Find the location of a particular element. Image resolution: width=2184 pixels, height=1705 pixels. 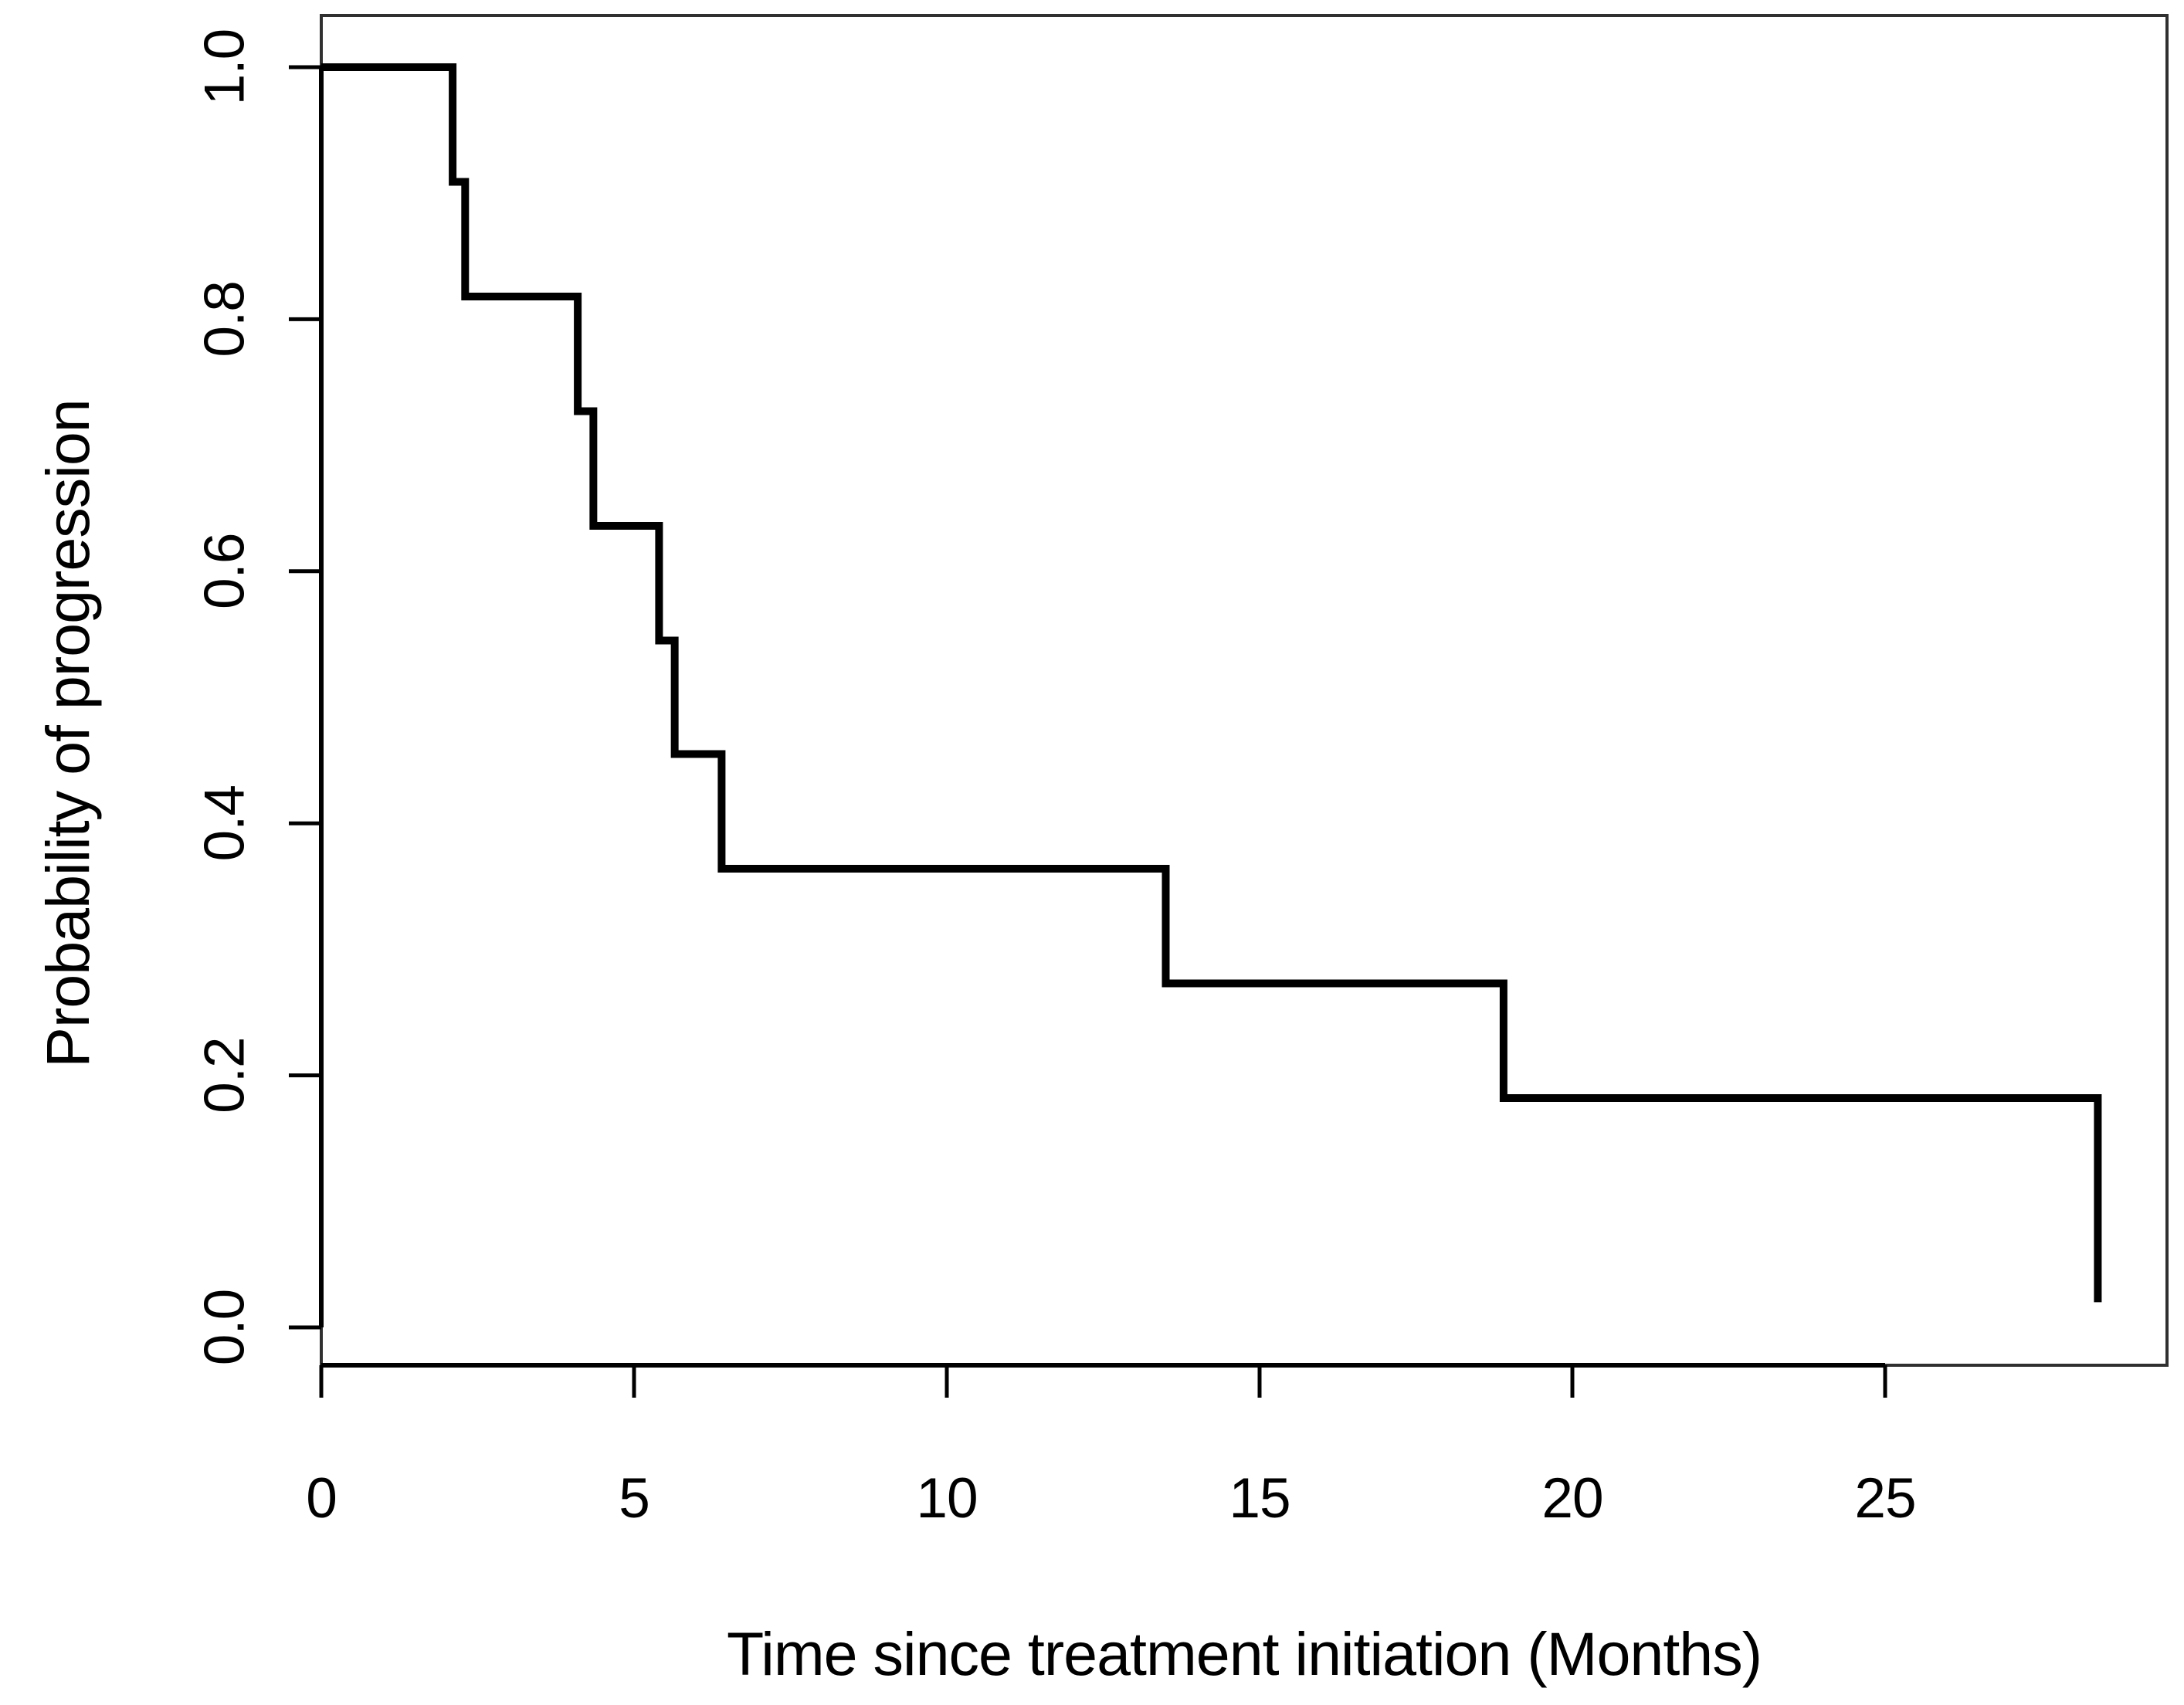

y-tick-label: 0.8 is located at coordinates (224, 319).